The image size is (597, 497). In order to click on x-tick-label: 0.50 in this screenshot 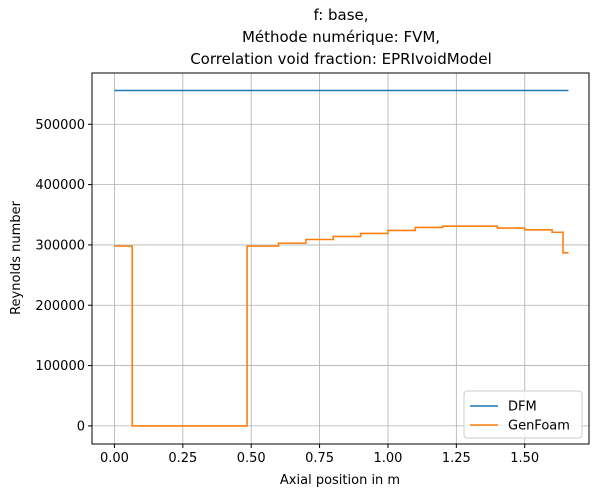, I will do `click(251, 458)`.